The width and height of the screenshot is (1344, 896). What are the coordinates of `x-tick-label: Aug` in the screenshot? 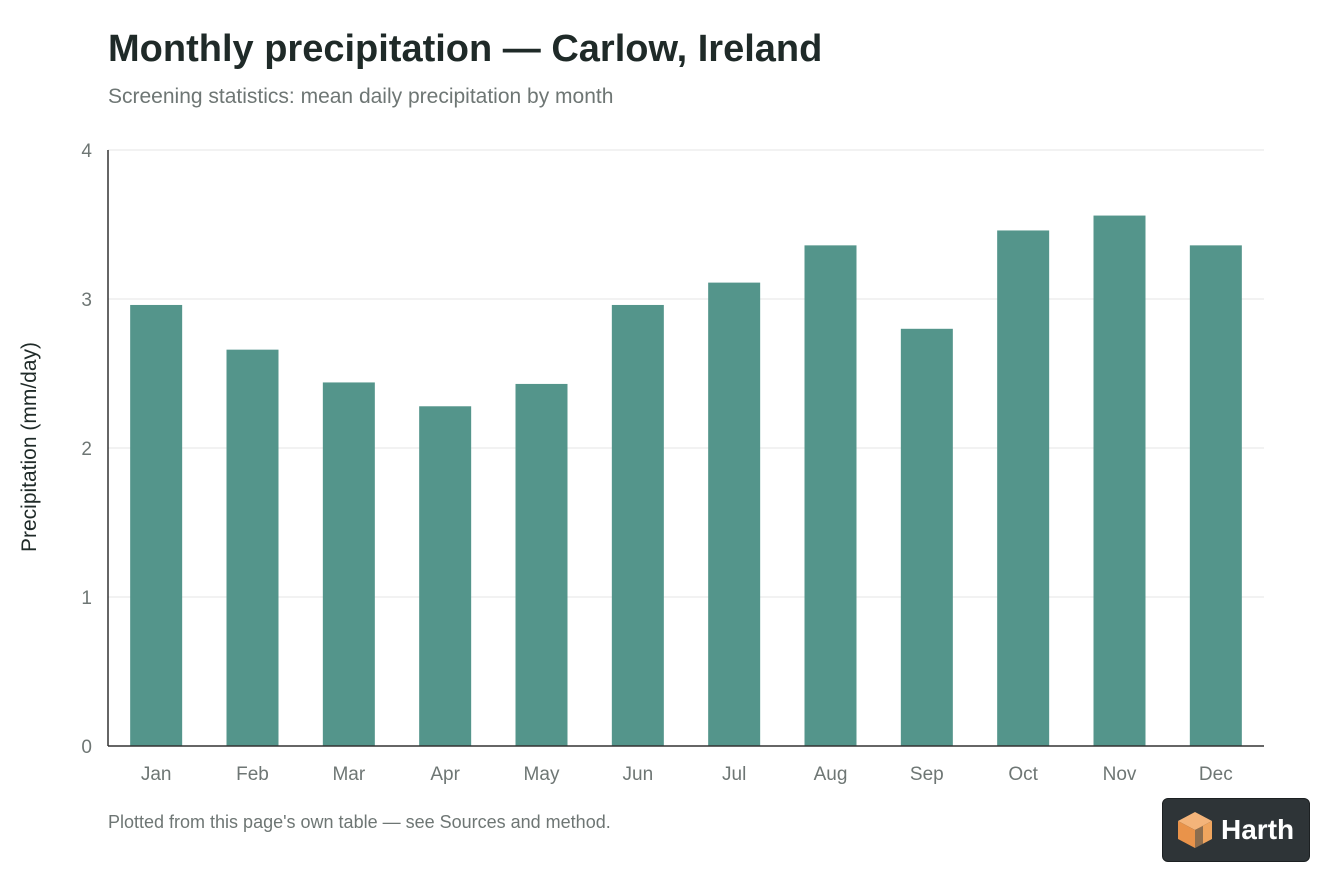 It's located at (831, 774).